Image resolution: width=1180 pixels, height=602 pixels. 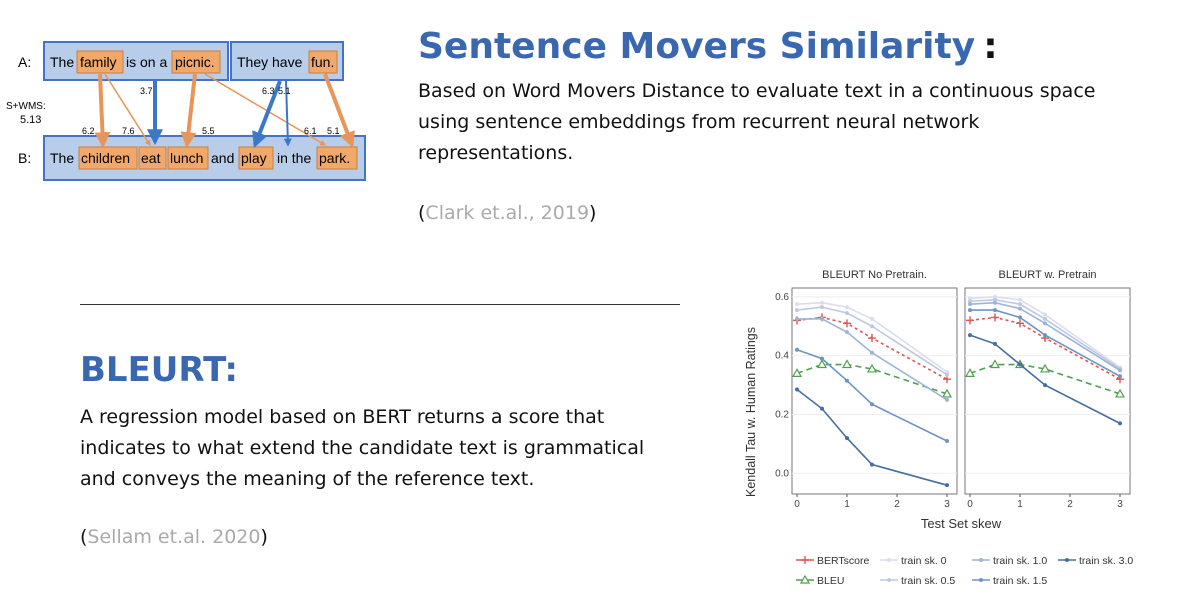 I want to click on legend-label: train sk. 0.5, so click(x=928, y=581).